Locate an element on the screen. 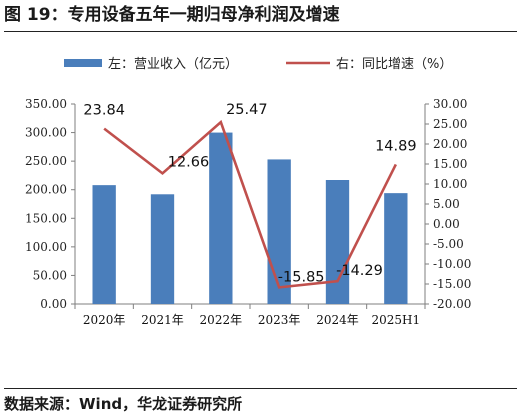 The image size is (521, 420). data-label: 25.47 is located at coordinates (247, 110).